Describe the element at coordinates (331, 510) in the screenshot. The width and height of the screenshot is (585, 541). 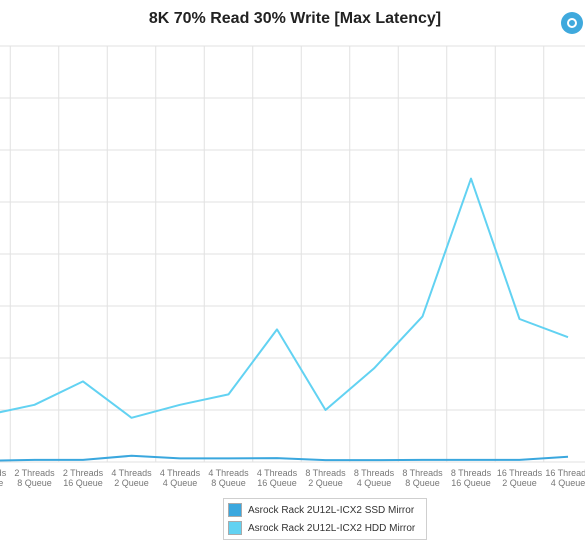
I see `legend-label-ssd: Asrock Rack 2U12L-ICX2 SSD Mirror` at that location.